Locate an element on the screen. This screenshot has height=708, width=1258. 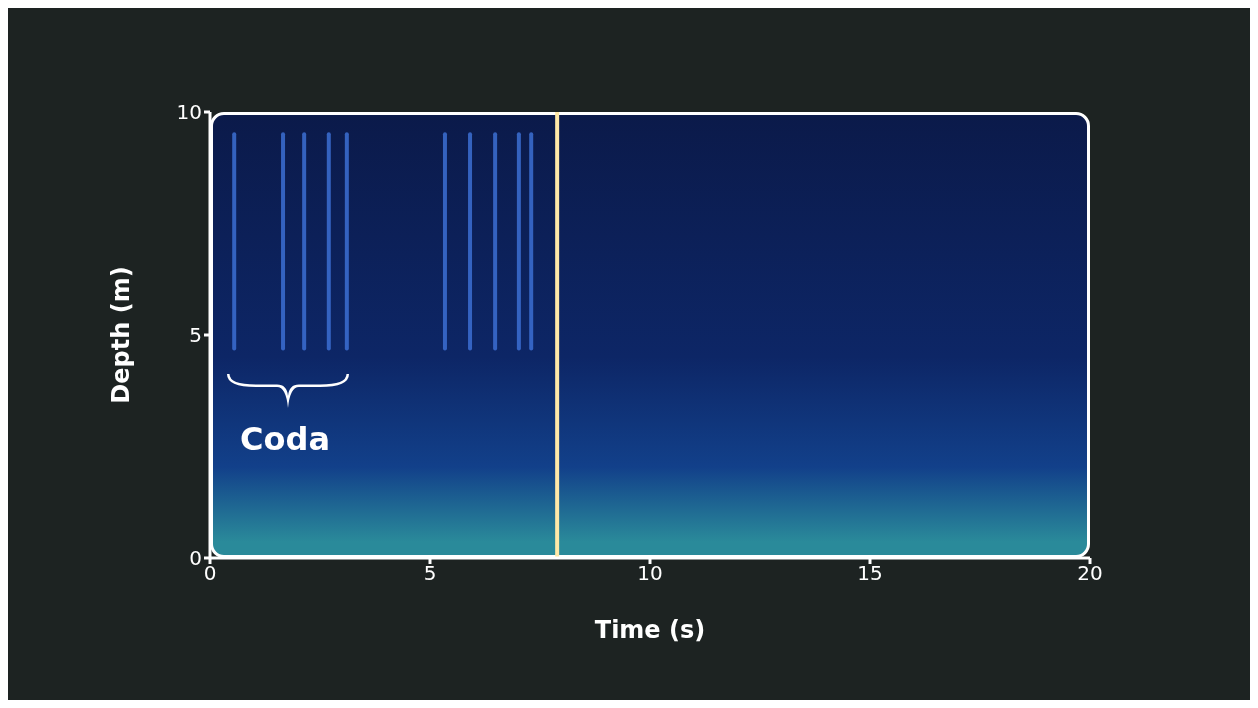
y-axis-title: Depth (m) is located at coordinates (120, 335).